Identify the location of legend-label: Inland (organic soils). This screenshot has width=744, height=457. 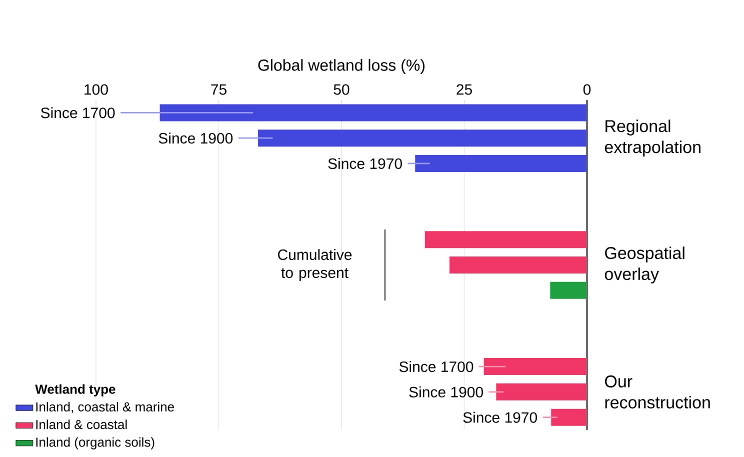
(95, 443).